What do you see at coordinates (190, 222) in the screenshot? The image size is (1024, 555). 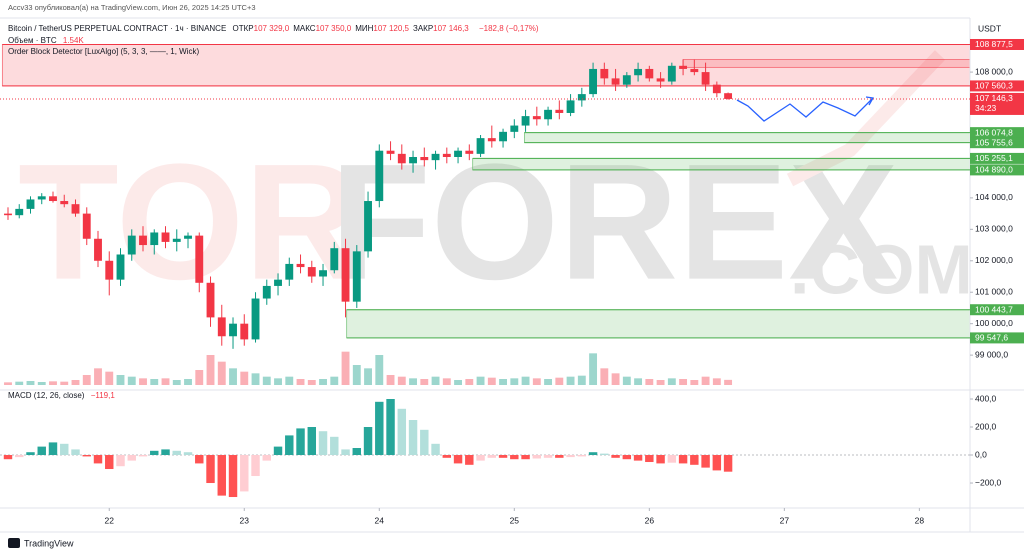 I see `watermark-left: TOR` at bounding box center [190, 222].